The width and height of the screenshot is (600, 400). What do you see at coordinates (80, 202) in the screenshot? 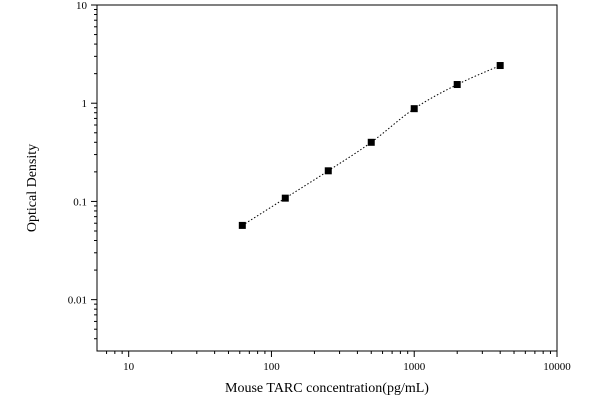
I see `y-tick-label: 0.1` at bounding box center [80, 202].